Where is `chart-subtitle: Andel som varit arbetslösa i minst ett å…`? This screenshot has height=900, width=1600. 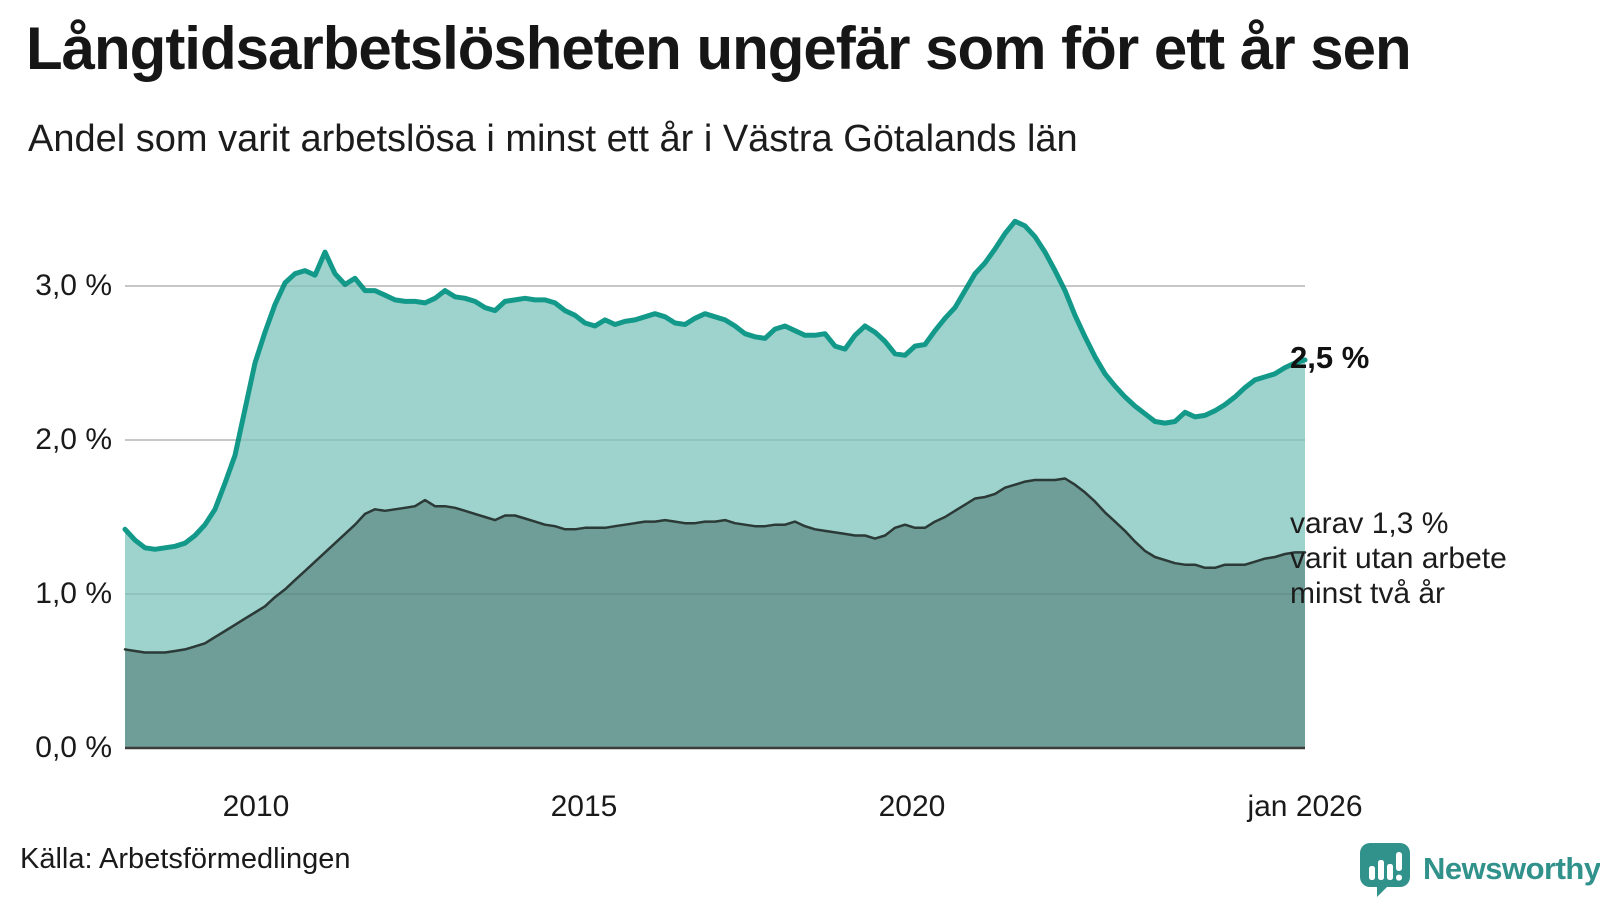 chart-subtitle: Andel som varit arbetslösa i minst ett å… is located at coordinates (553, 139).